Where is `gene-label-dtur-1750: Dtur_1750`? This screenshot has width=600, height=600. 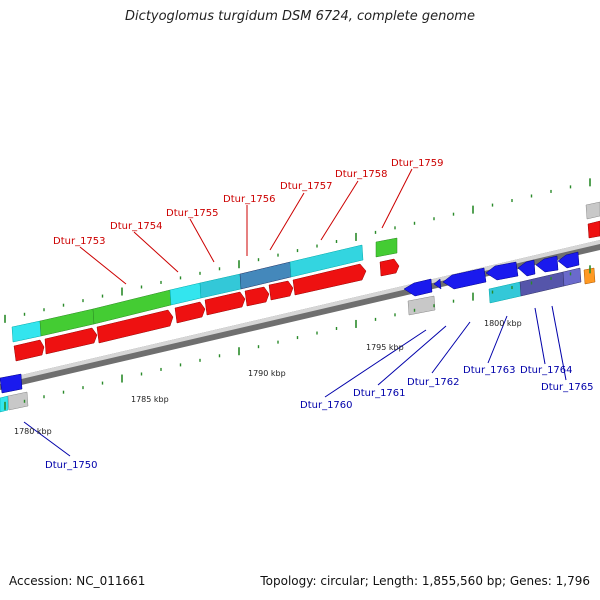
gene-label-dtur-1750: Dtur_1750 is located at coordinates (71, 465).